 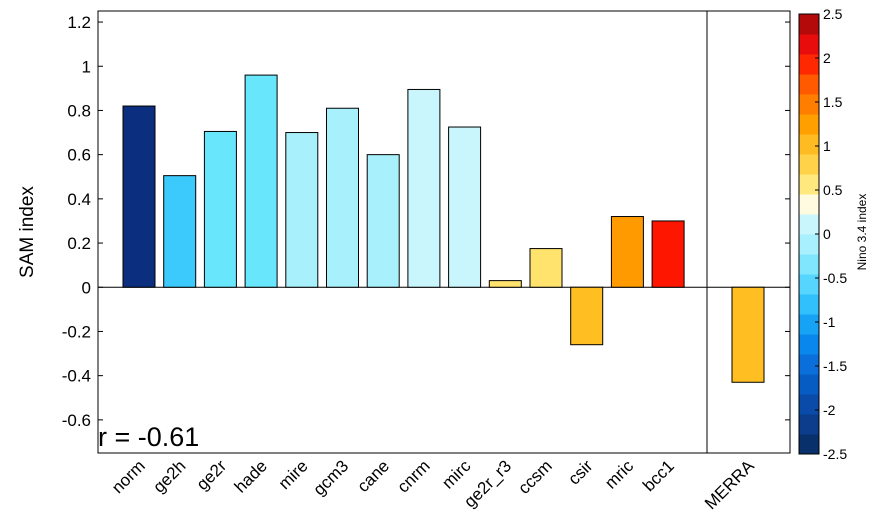 I want to click on x-tick-label: cnrm, so click(x=414, y=476).